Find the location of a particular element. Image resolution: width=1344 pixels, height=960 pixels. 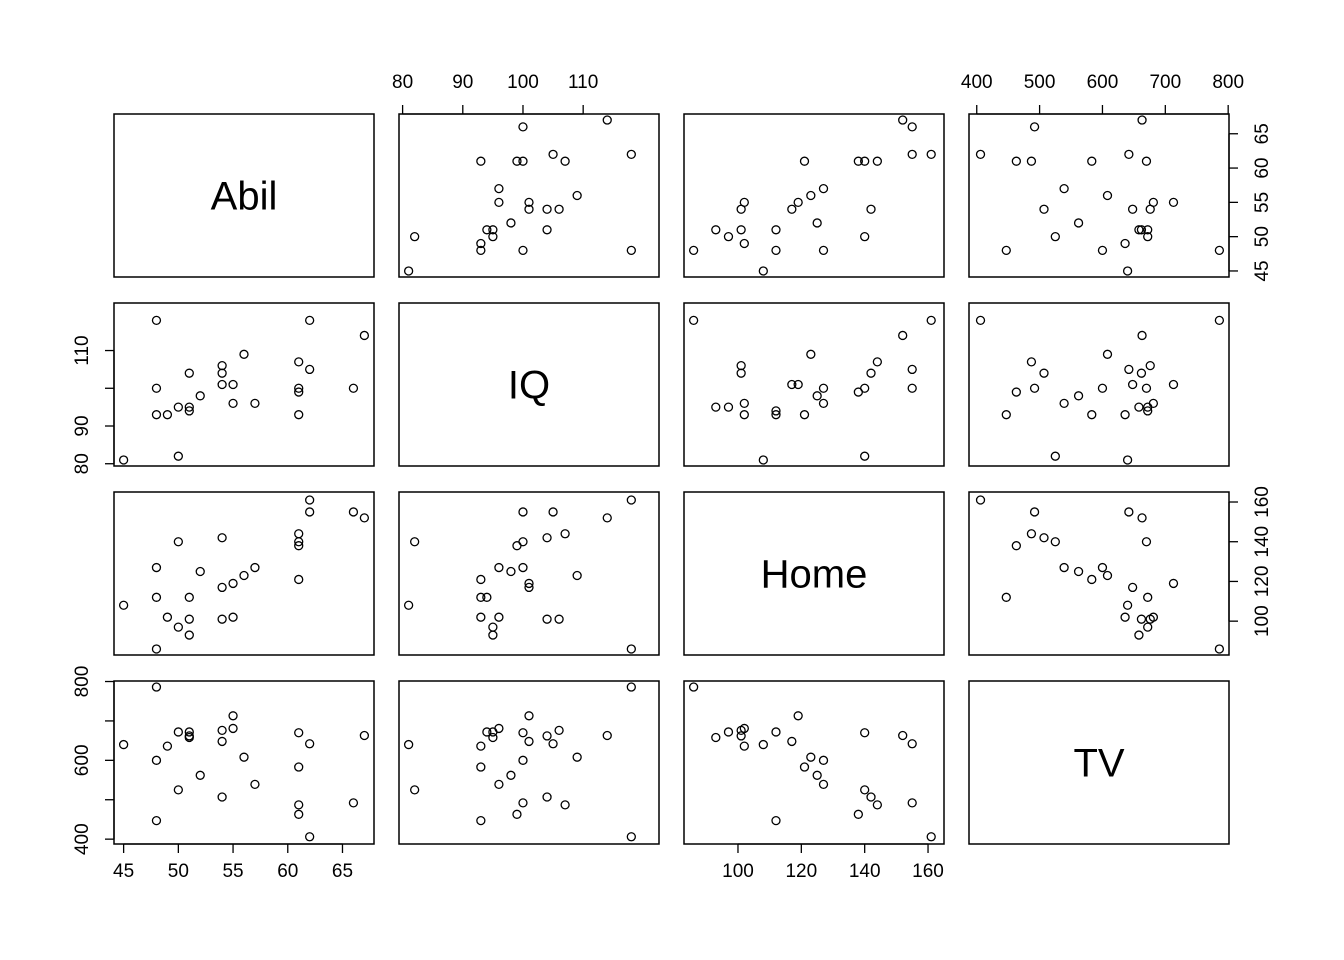

x-tick-label-tv-700: 700 is located at coordinates (1165, 82).